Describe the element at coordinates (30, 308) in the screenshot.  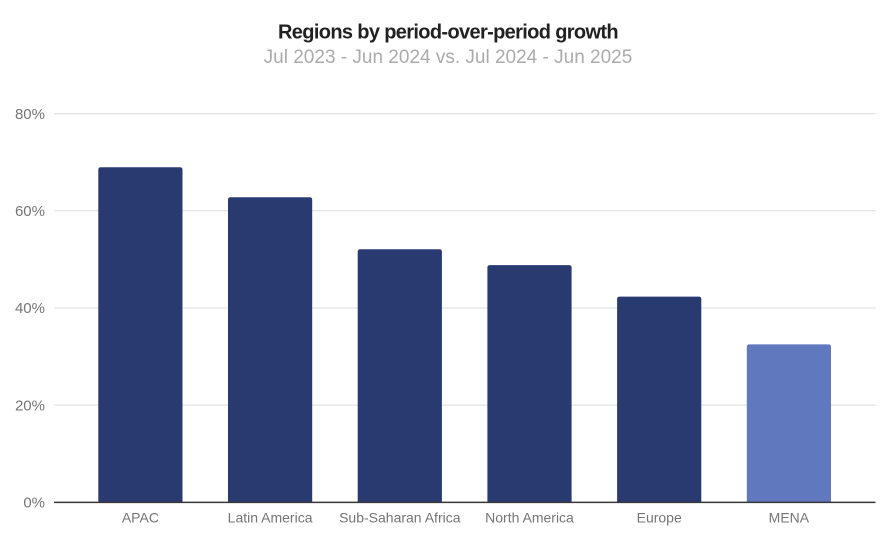
I see `svg-text: 40%` at that location.